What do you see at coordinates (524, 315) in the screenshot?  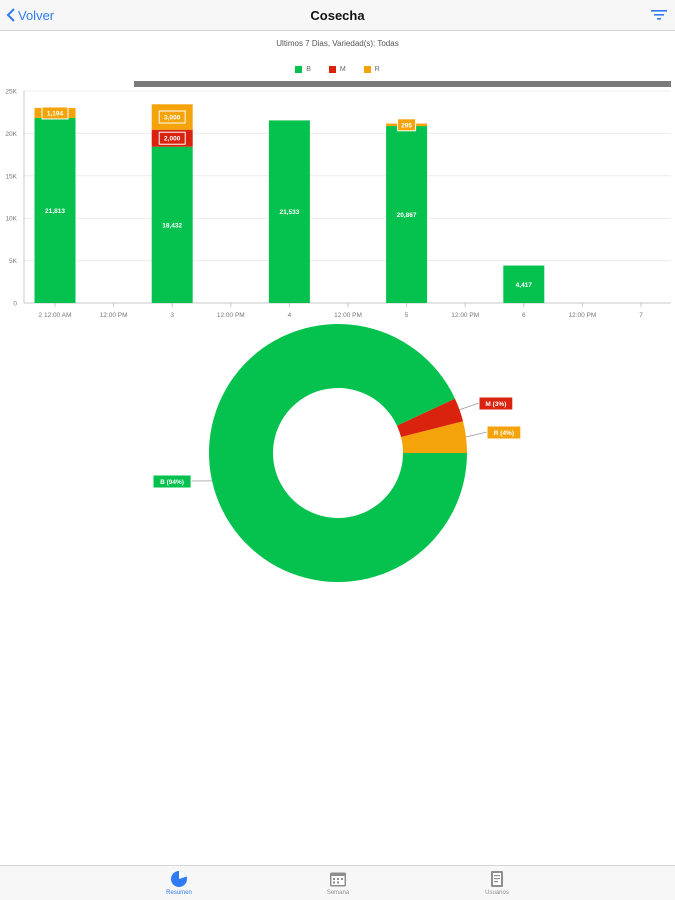 I see `x-tick-label: 6` at bounding box center [524, 315].